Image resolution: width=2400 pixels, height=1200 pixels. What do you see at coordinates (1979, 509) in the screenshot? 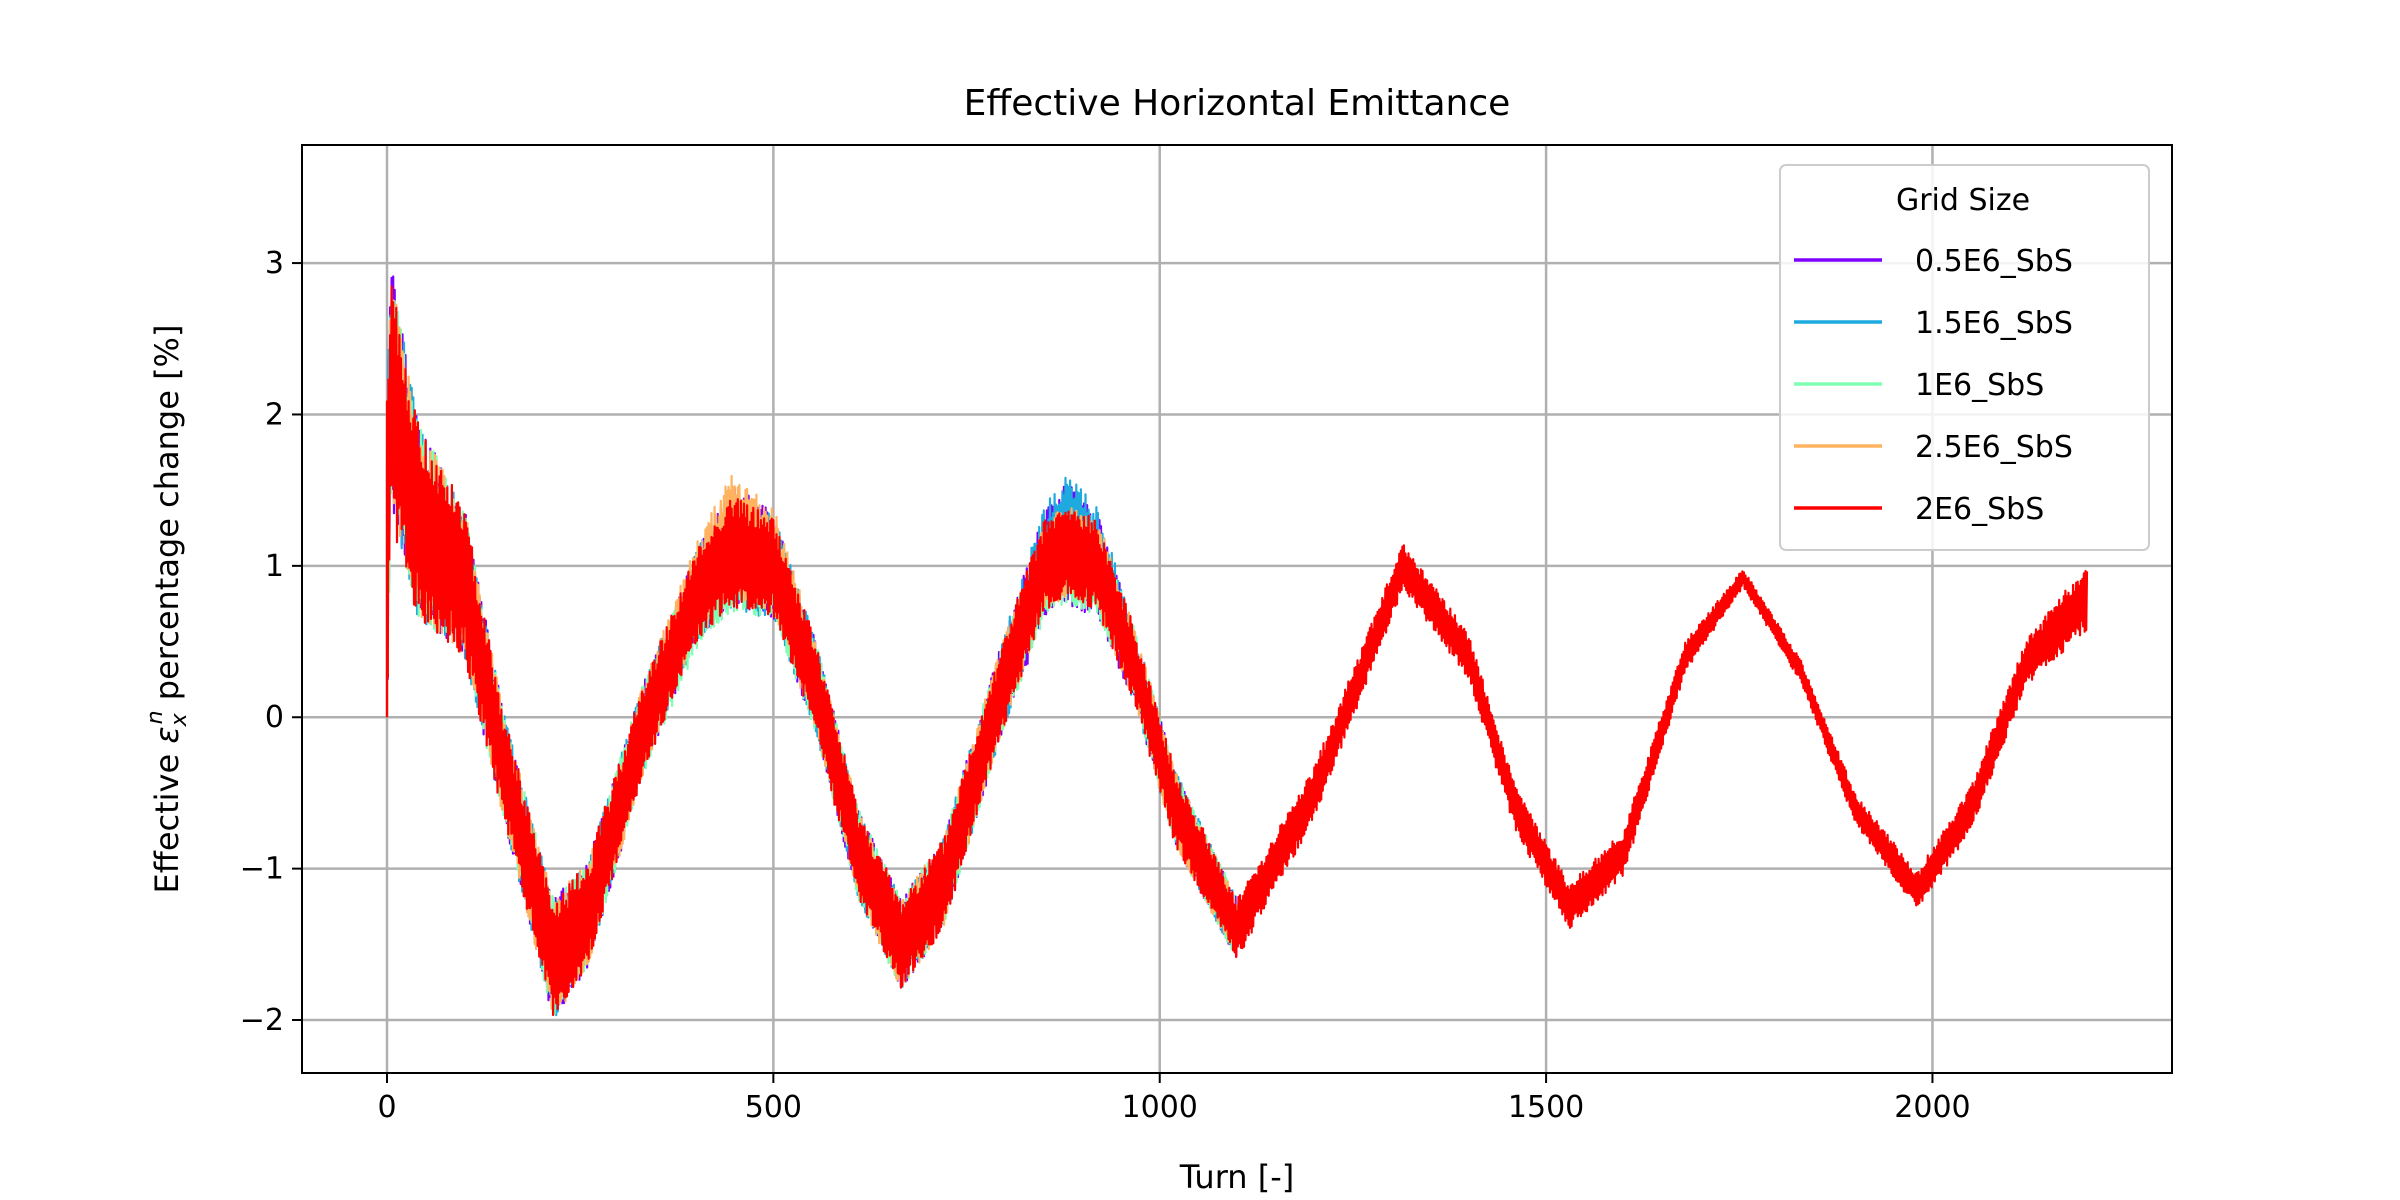
I see `legend-entry-label: 2E6_SbS` at bounding box center [1979, 509].